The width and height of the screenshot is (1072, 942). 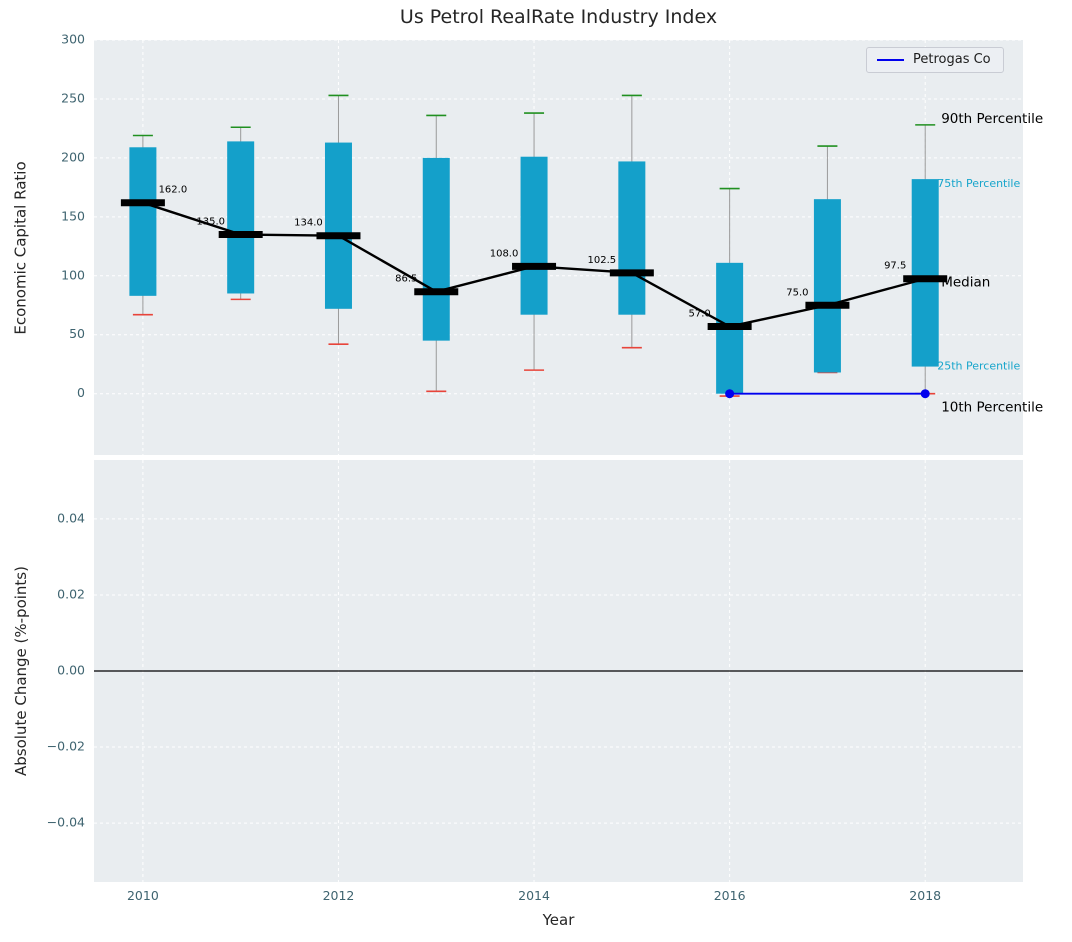 I want to click on y-tick-label-bottom: −0.02, so click(x=66, y=746).